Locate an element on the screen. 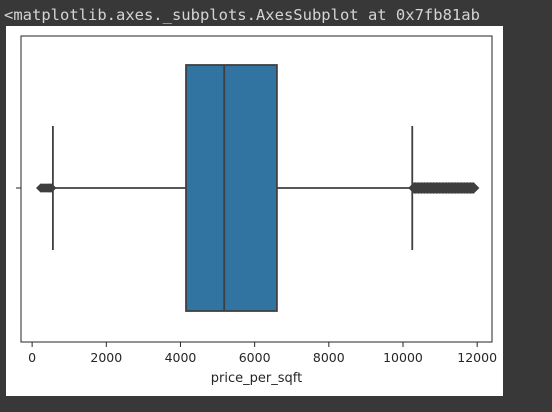 This screenshot has width=552, height=412. x-tick-label: 10000 is located at coordinates (403, 357).